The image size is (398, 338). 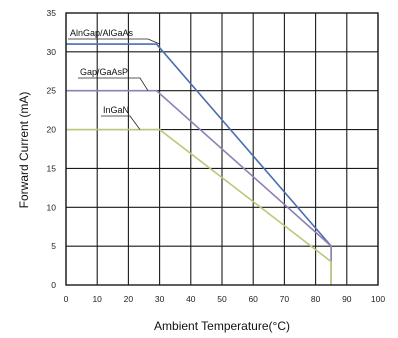 I want to click on series-labels: AlnGap/AlGaAs Gap/GaAsP InGaN, so click(x=114, y=79).